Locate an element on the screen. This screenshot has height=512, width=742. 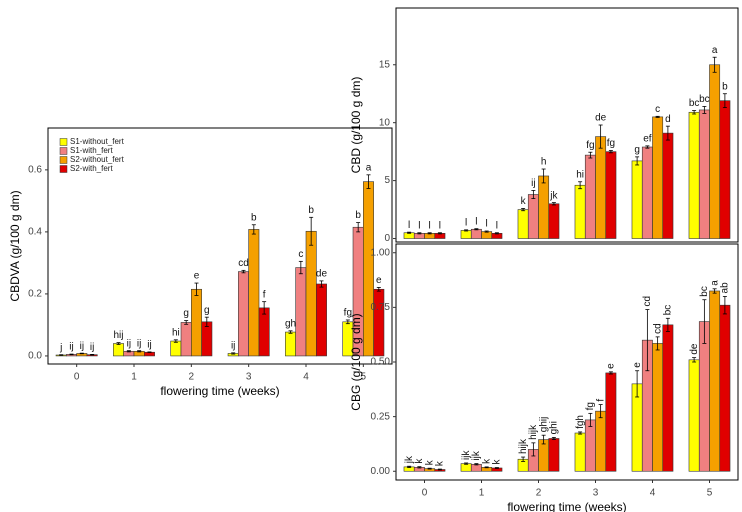
legend-label: S2-without_fert is located at coordinates (97, 159).